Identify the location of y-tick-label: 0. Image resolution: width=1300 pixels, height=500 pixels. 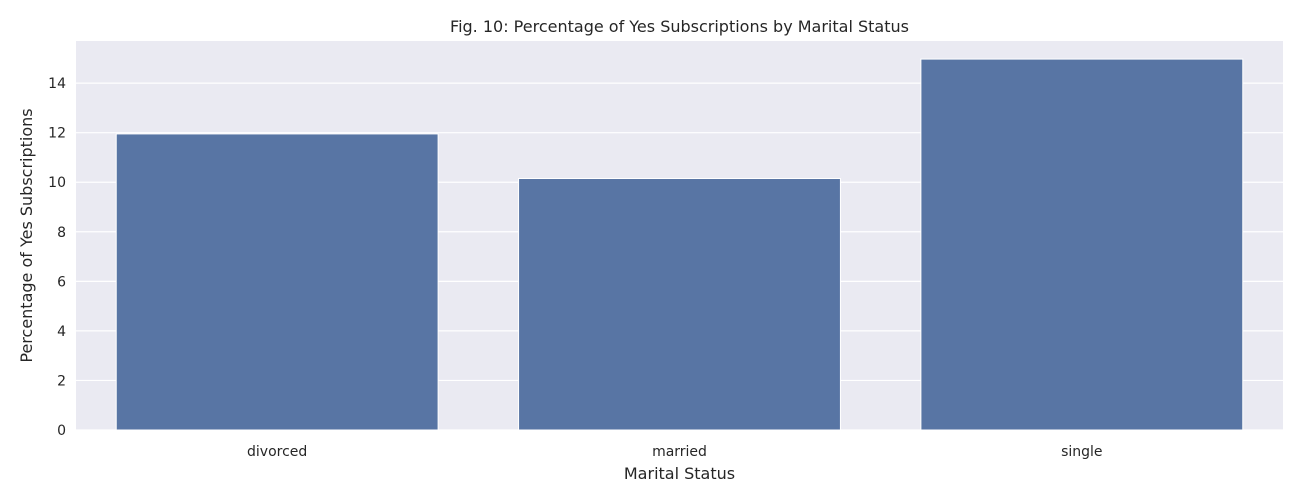
(61, 431).